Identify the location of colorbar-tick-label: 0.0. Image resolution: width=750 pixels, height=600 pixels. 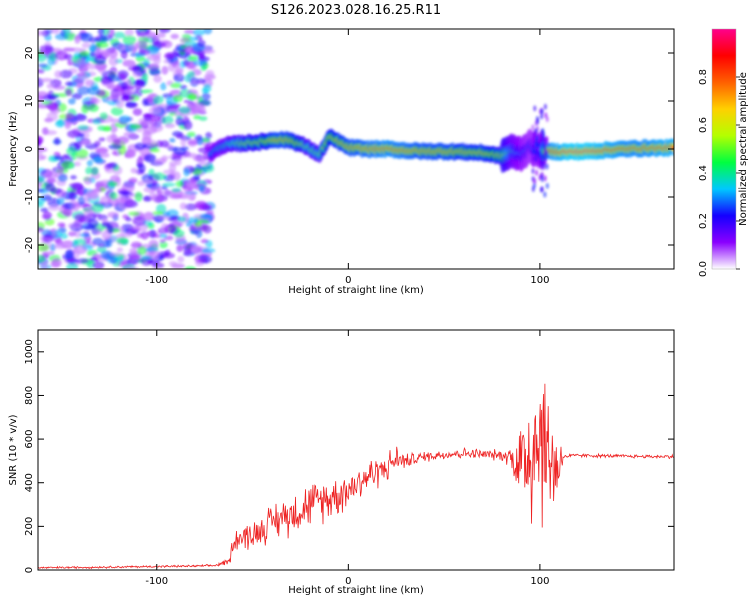
(703, 269).